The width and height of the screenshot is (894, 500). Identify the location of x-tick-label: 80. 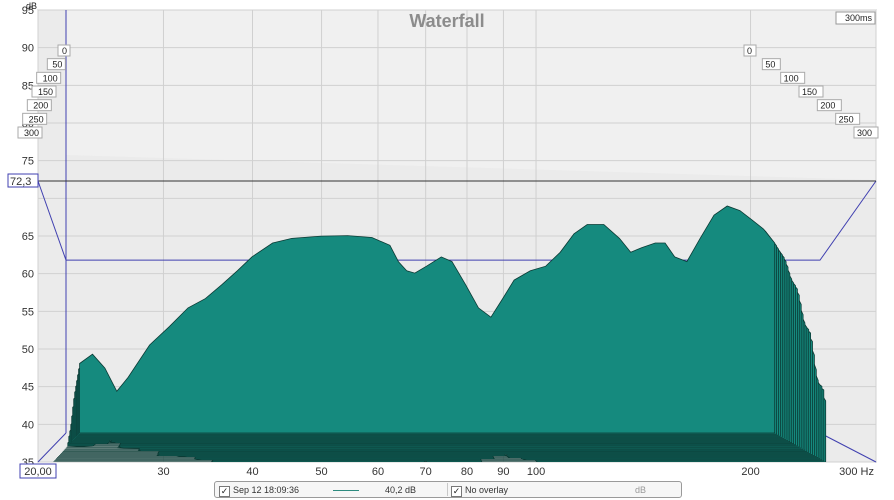
(467, 472).